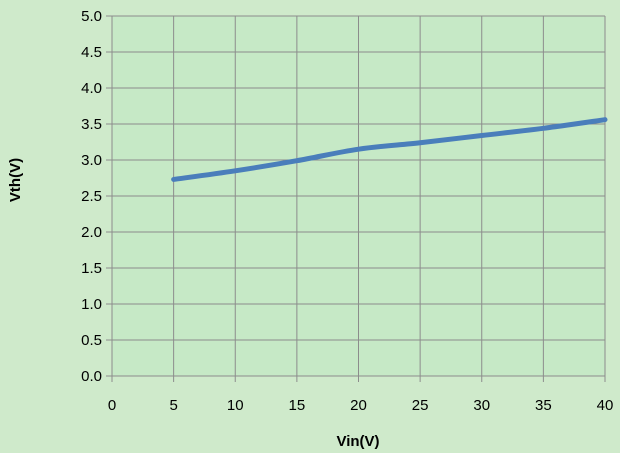 The height and width of the screenshot is (453, 620). Describe the element at coordinates (91, 268) in the screenshot. I see `y-tick-label: 1.5` at that location.